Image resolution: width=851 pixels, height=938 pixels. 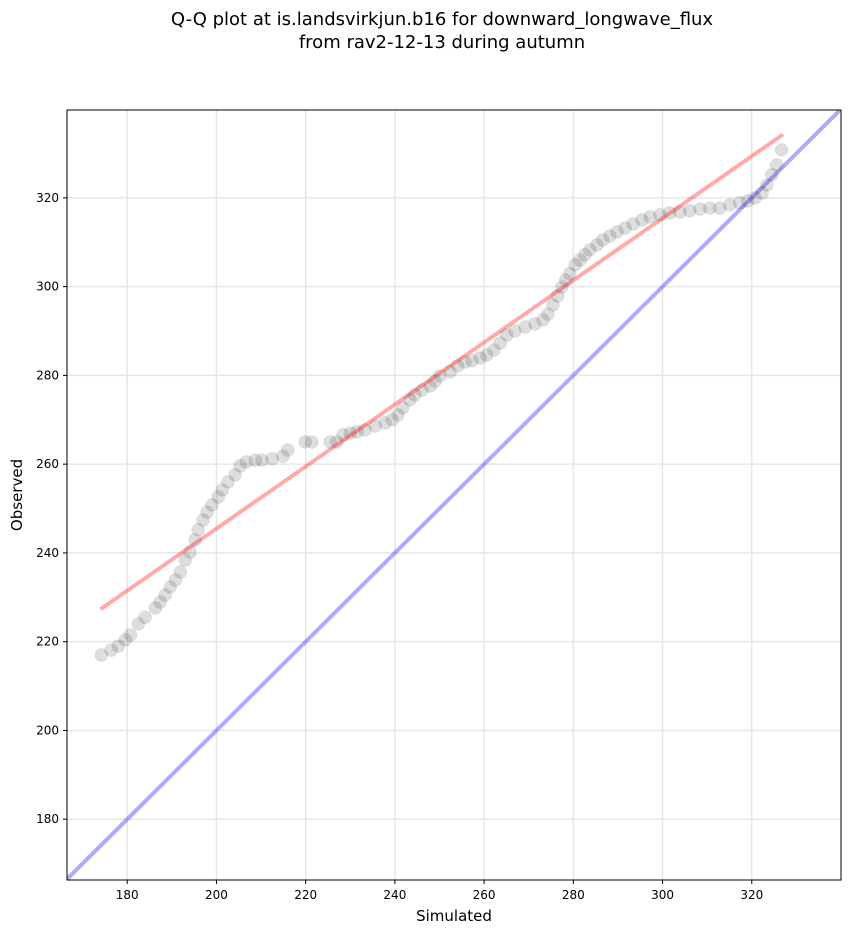 I want to click on x-tick-label: 200, so click(x=216, y=895).